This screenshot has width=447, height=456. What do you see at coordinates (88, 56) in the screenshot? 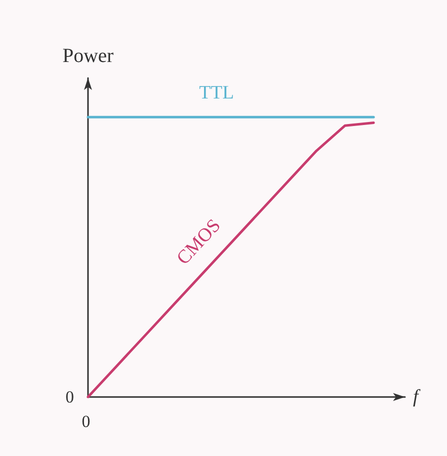
I see `y-axis-title: Power` at bounding box center [88, 56].